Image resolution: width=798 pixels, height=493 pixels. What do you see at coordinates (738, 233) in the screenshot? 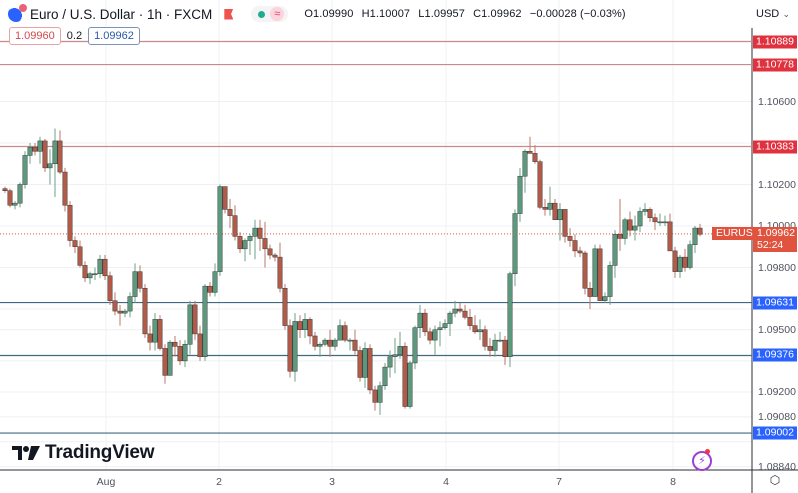
I see `symbol-price-tag: EURUSD` at bounding box center [738, 233].